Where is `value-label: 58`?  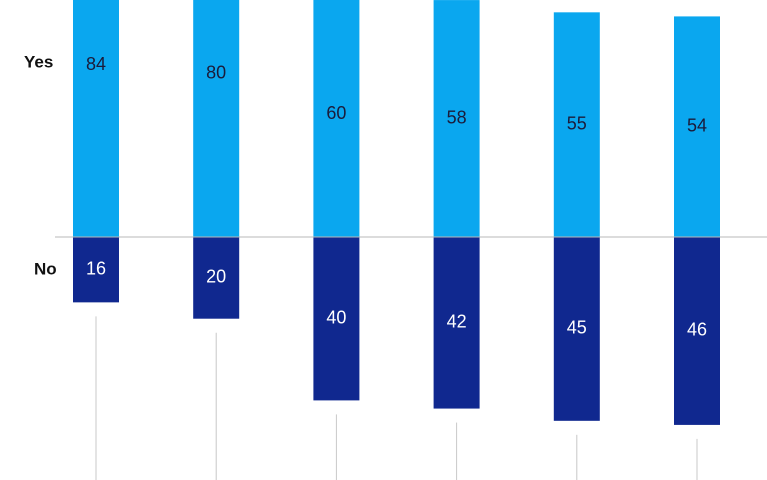 value-label: 58 is located at coordinates (457, 117).